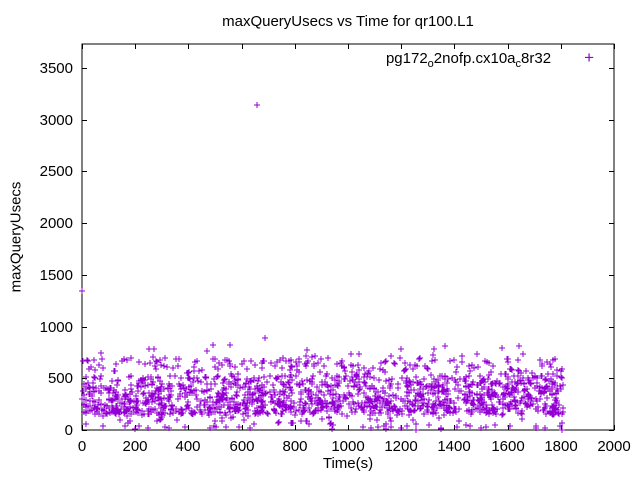 The width and height of the screenshot is (640, 480). What do you see at coordinates (60, 378) in the screenshot?
I see `y-tick-label: 500` at bounding box center [60, 378].